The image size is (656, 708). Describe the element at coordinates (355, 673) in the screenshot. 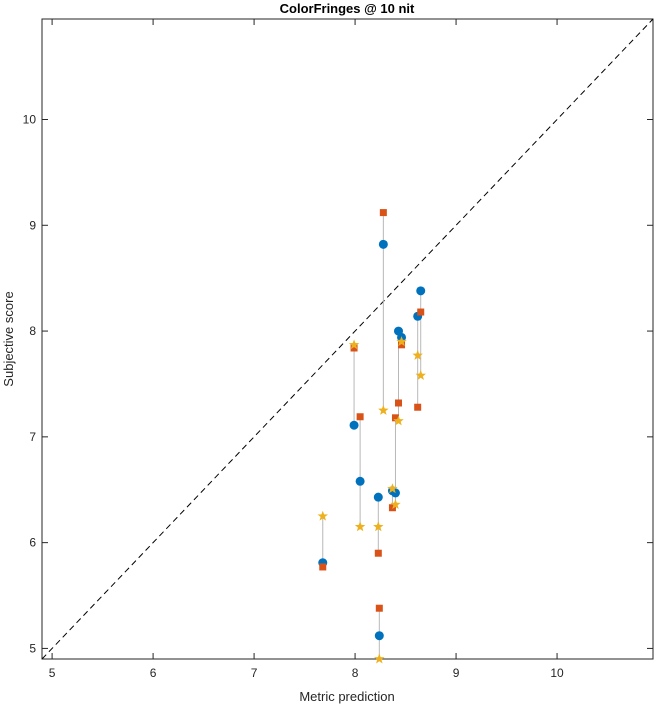

I see `x-tick-label: 8` at that location.